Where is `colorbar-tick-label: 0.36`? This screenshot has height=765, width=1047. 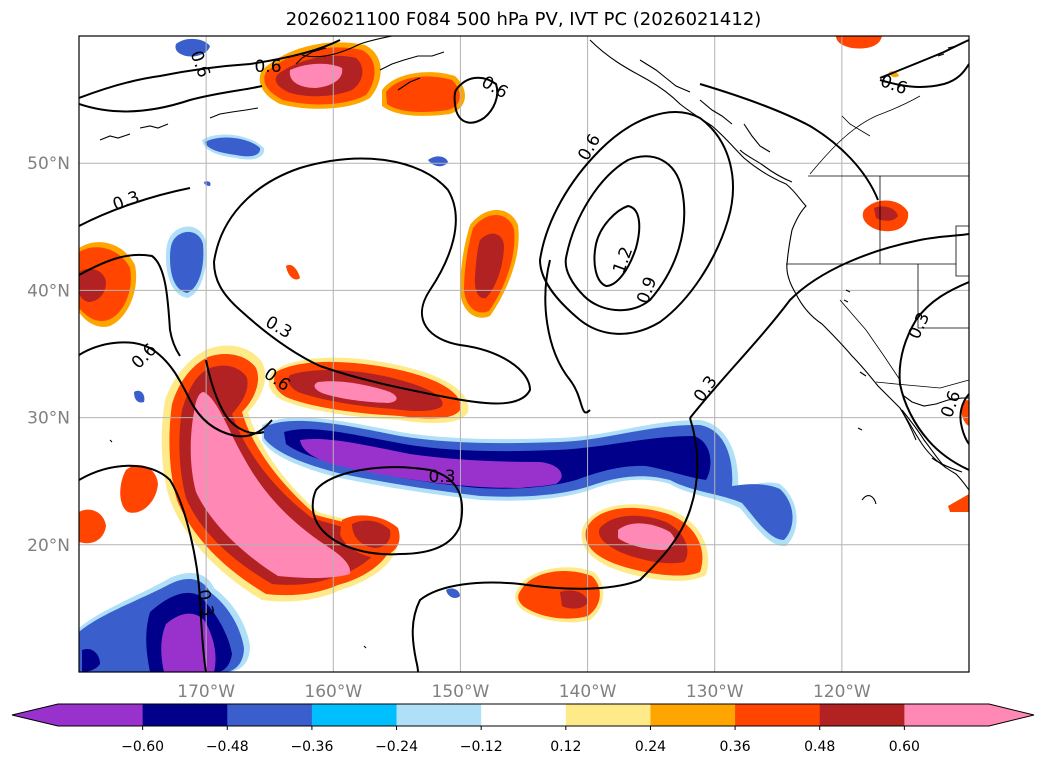 colorbar-tick-label: 0.36 is located at coordinates (735, 747).